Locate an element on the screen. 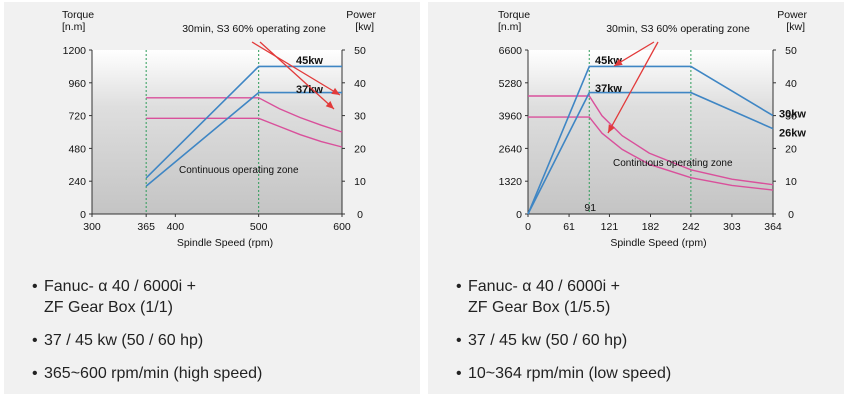 The image size is (846, 398). x-tick-label: 242 is located at coordinates (691, 227).